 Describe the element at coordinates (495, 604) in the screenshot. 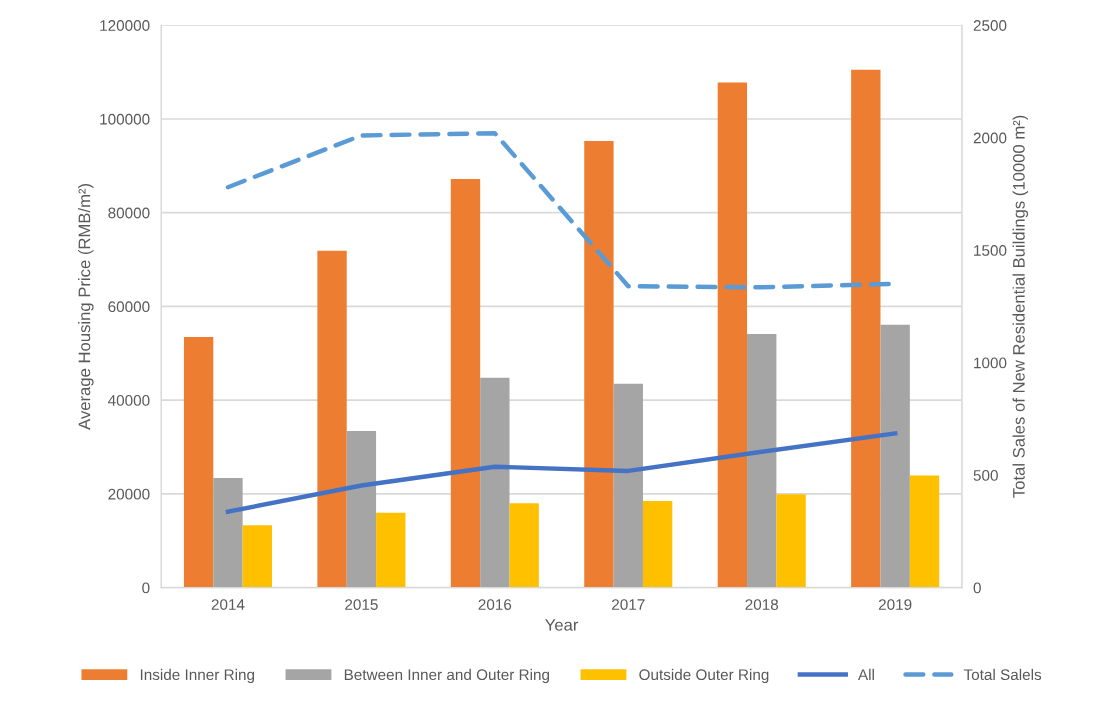

I see `x-tick-label: 2016` at that location.